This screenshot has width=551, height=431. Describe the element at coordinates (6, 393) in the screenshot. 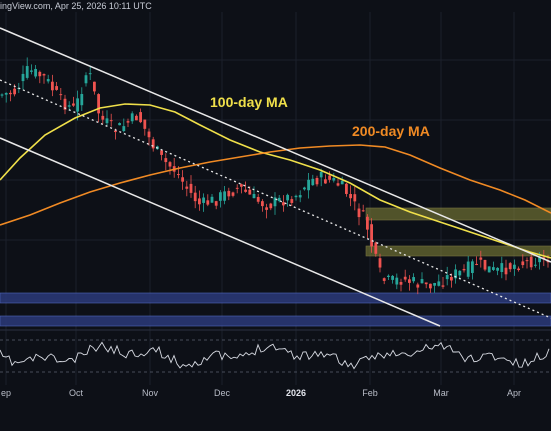

I see `x-tick-label: ep` at that location.